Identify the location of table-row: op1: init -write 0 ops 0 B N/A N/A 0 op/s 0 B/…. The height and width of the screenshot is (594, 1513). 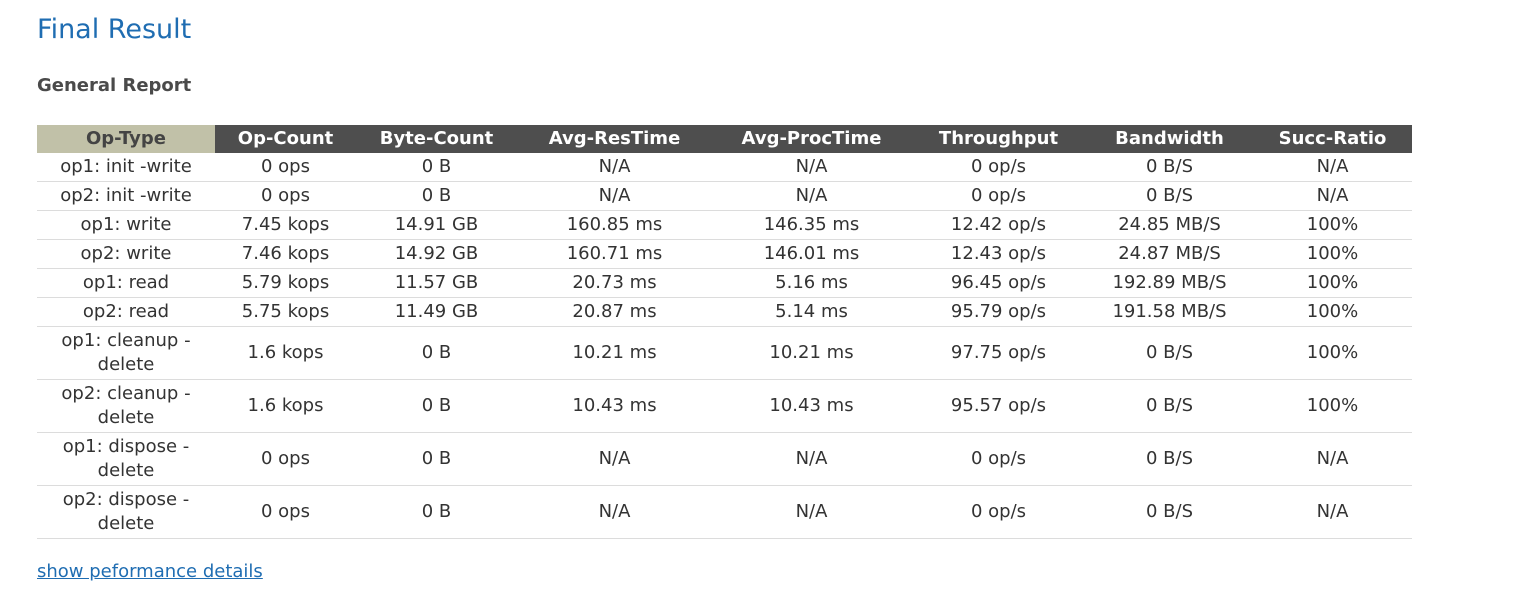
(724, 167).